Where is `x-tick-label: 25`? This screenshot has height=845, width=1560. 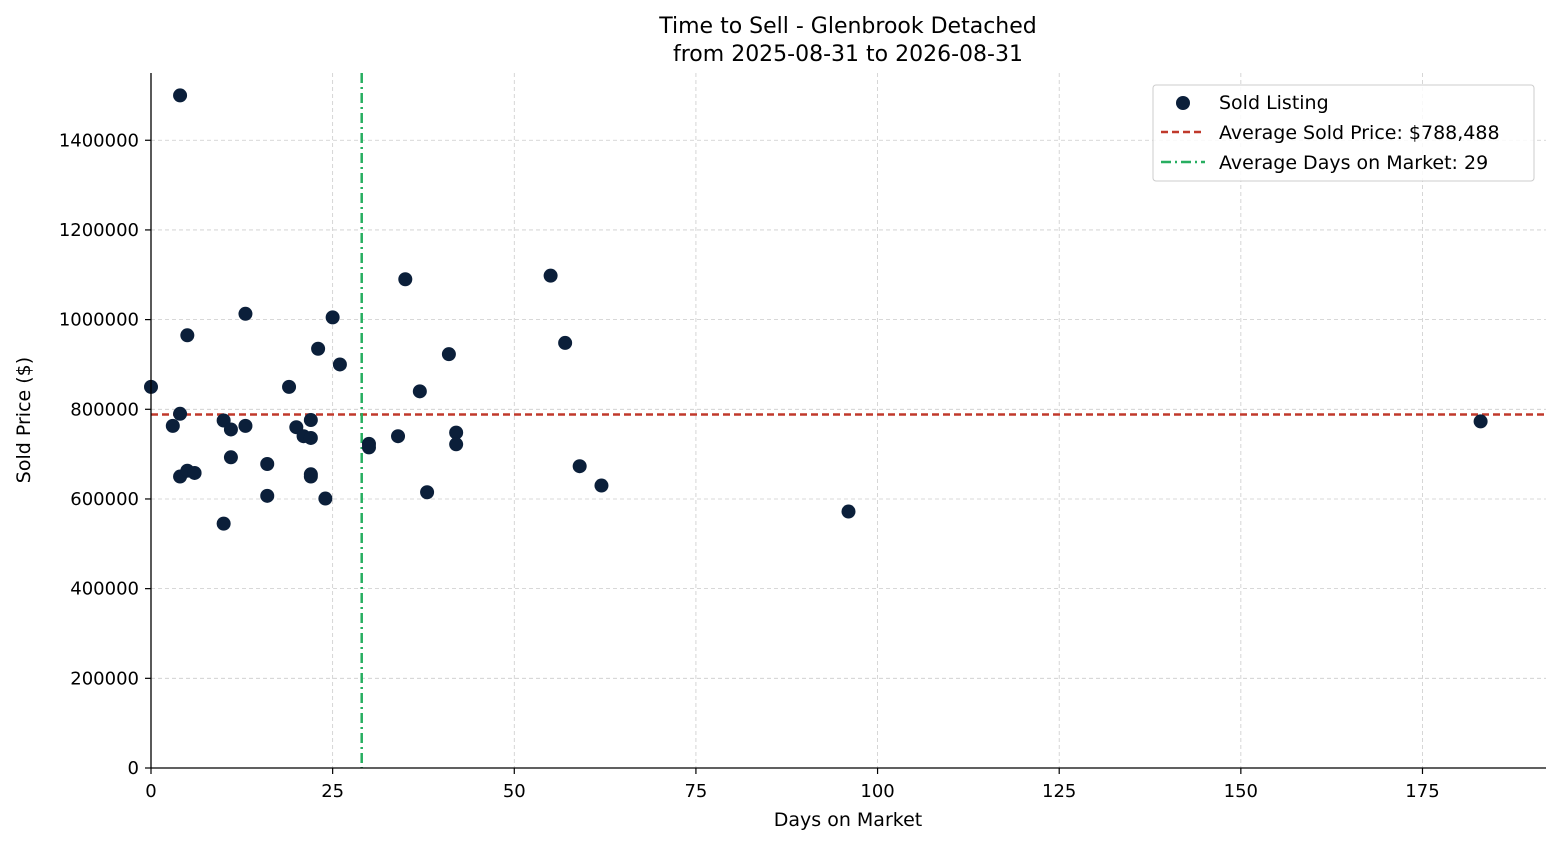 x-tick-label: 25 is located at coordinates (332, 791).